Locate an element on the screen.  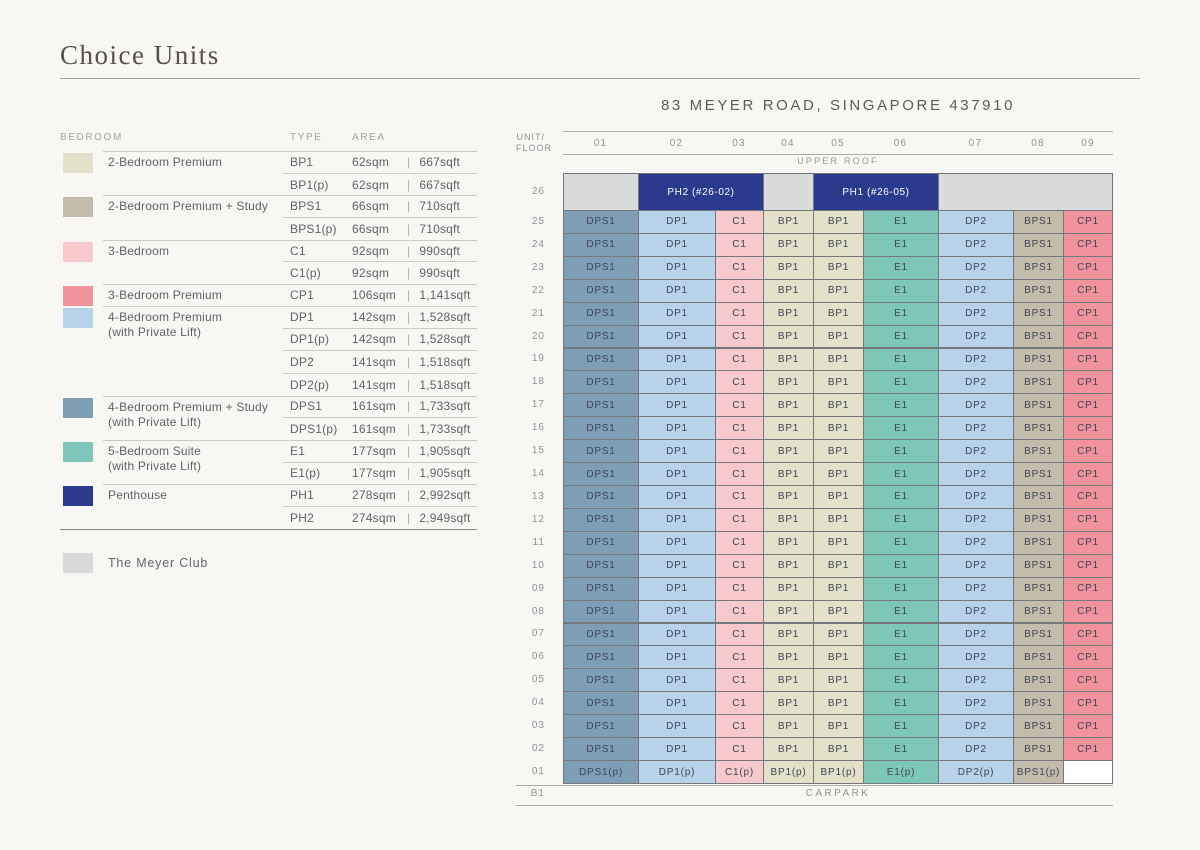
legend-type-rows: PH1 278sqm | 2,992sqft PH2 274sqm | 2,949sqft is located at coordinates (380, 506).